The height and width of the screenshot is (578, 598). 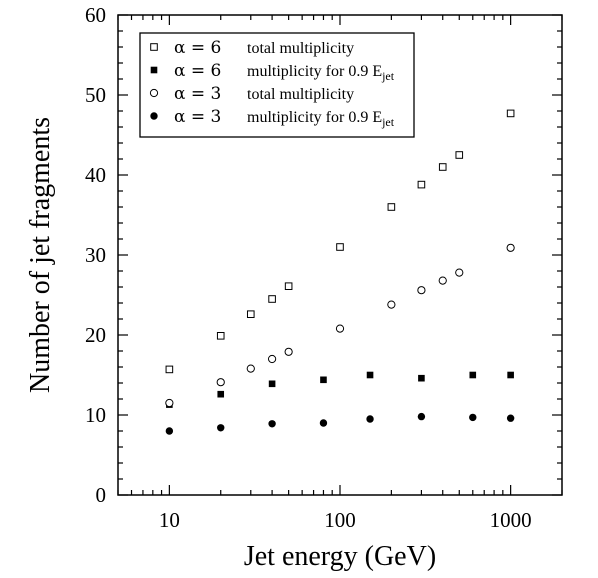 I want to click on y-axis-title: Number of jet fragments, so click(x=40, y=255).